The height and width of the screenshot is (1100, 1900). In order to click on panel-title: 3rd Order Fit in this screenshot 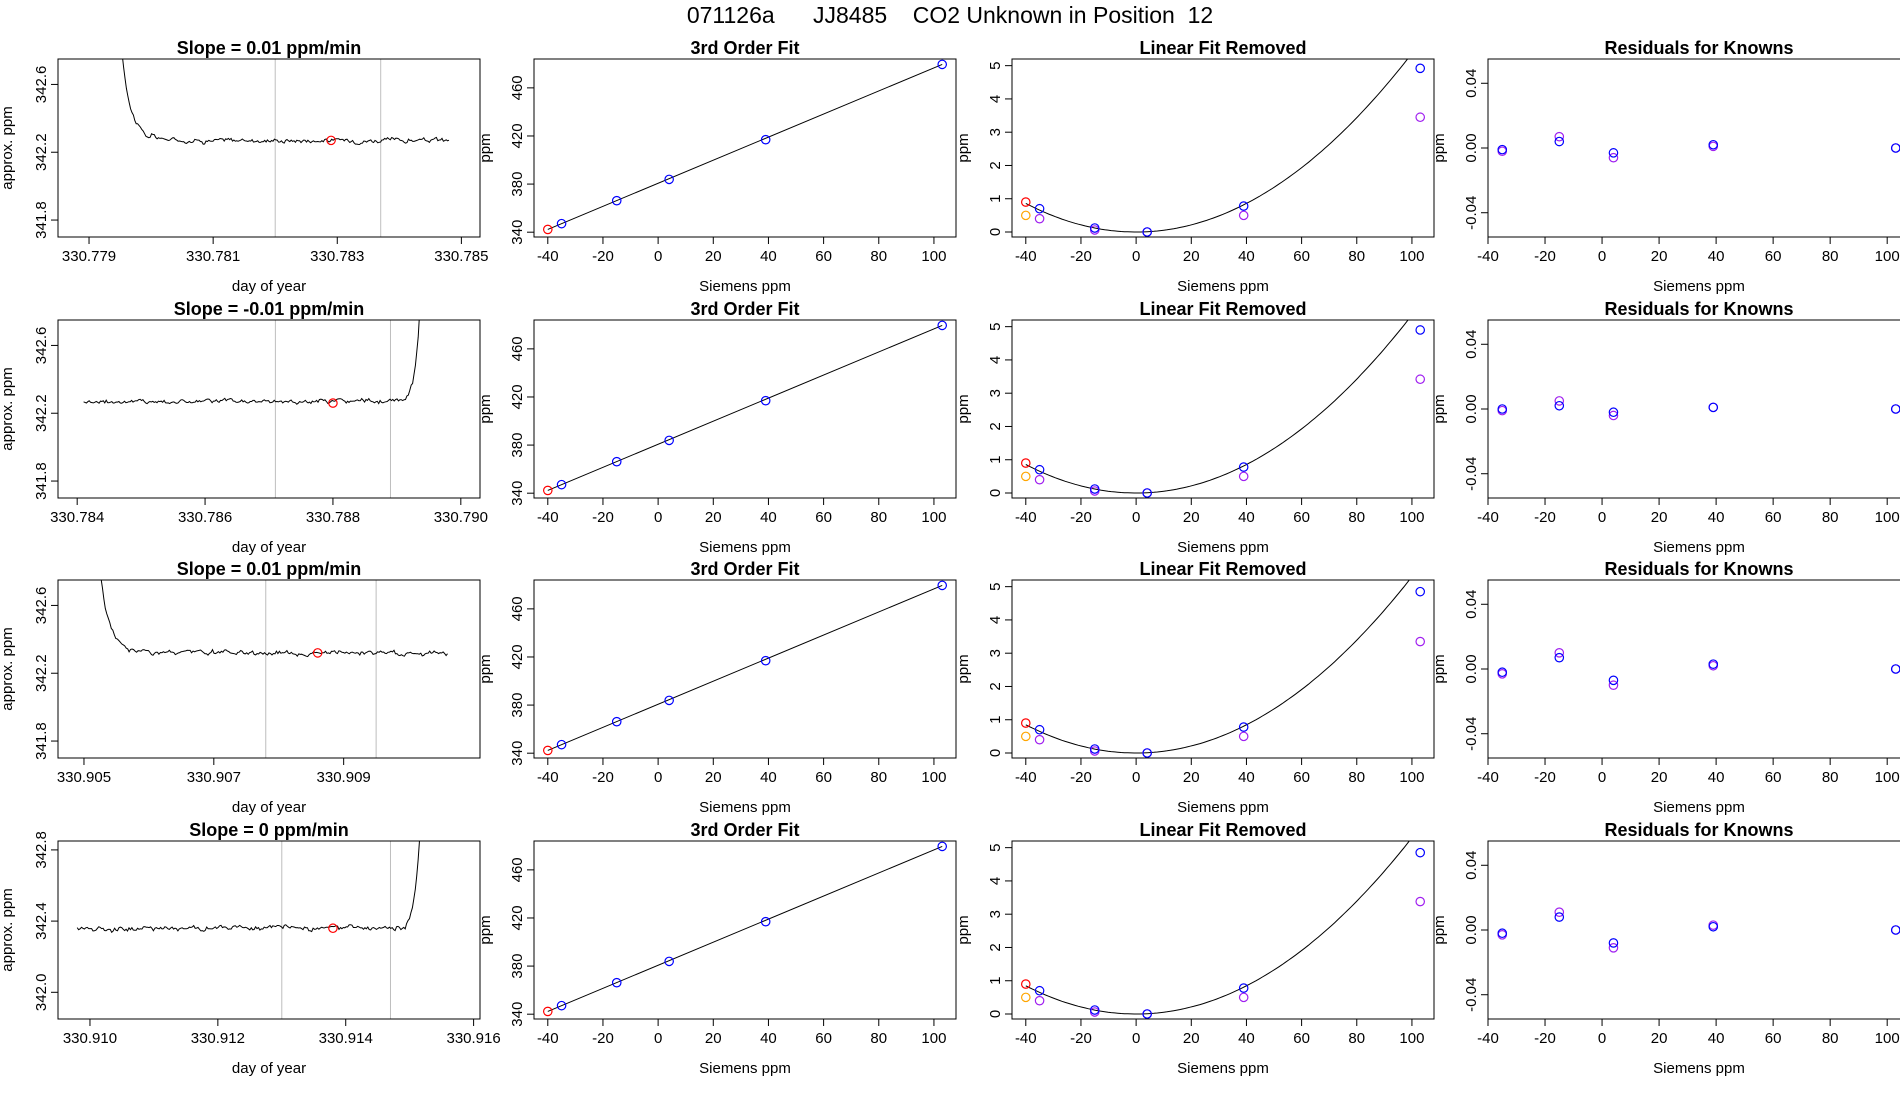, I will do `click(744, 569)`.